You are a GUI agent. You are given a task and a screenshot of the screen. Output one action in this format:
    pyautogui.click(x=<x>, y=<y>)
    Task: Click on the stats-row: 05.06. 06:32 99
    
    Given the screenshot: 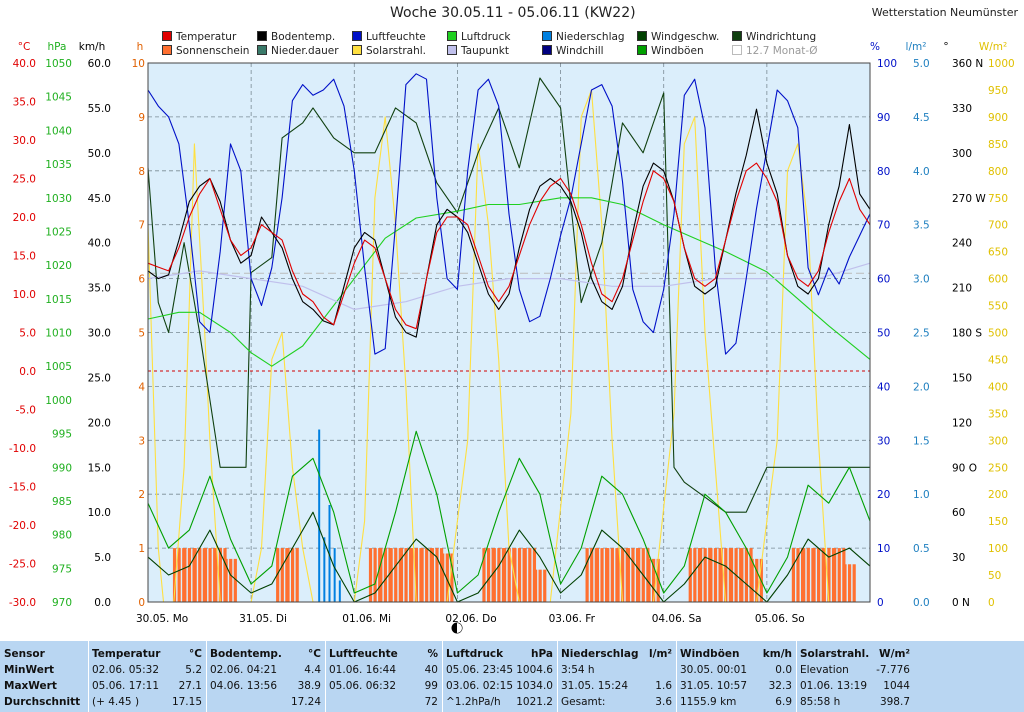 What is the action you would take?
    pyautogui.click(x=383, y=686)
    